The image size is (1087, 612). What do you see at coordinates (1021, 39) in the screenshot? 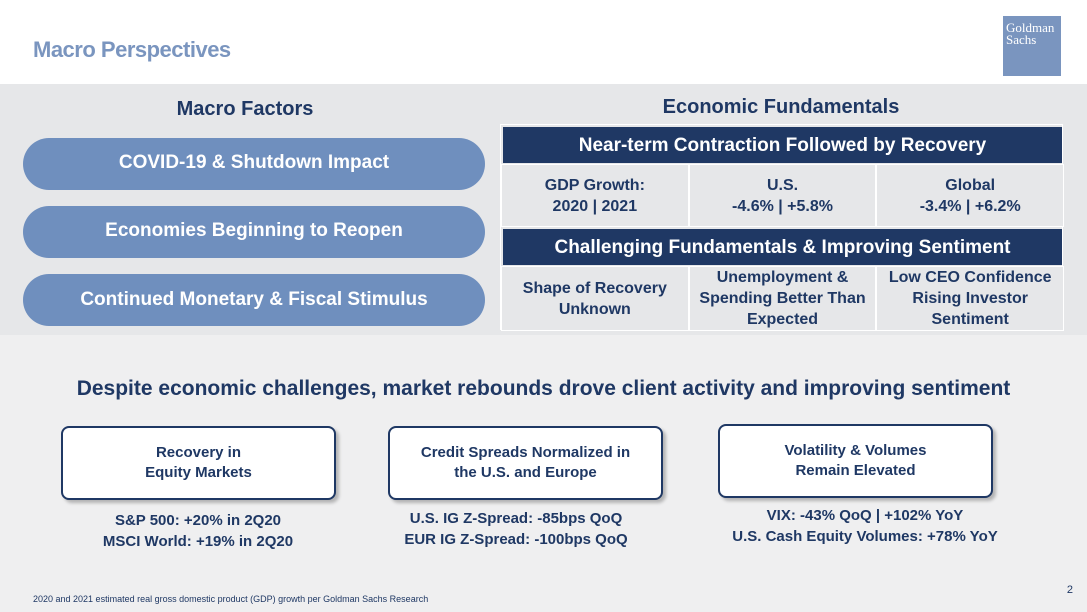
I see `logo-line-2: Sachs` at bounding box center [1021, 39].